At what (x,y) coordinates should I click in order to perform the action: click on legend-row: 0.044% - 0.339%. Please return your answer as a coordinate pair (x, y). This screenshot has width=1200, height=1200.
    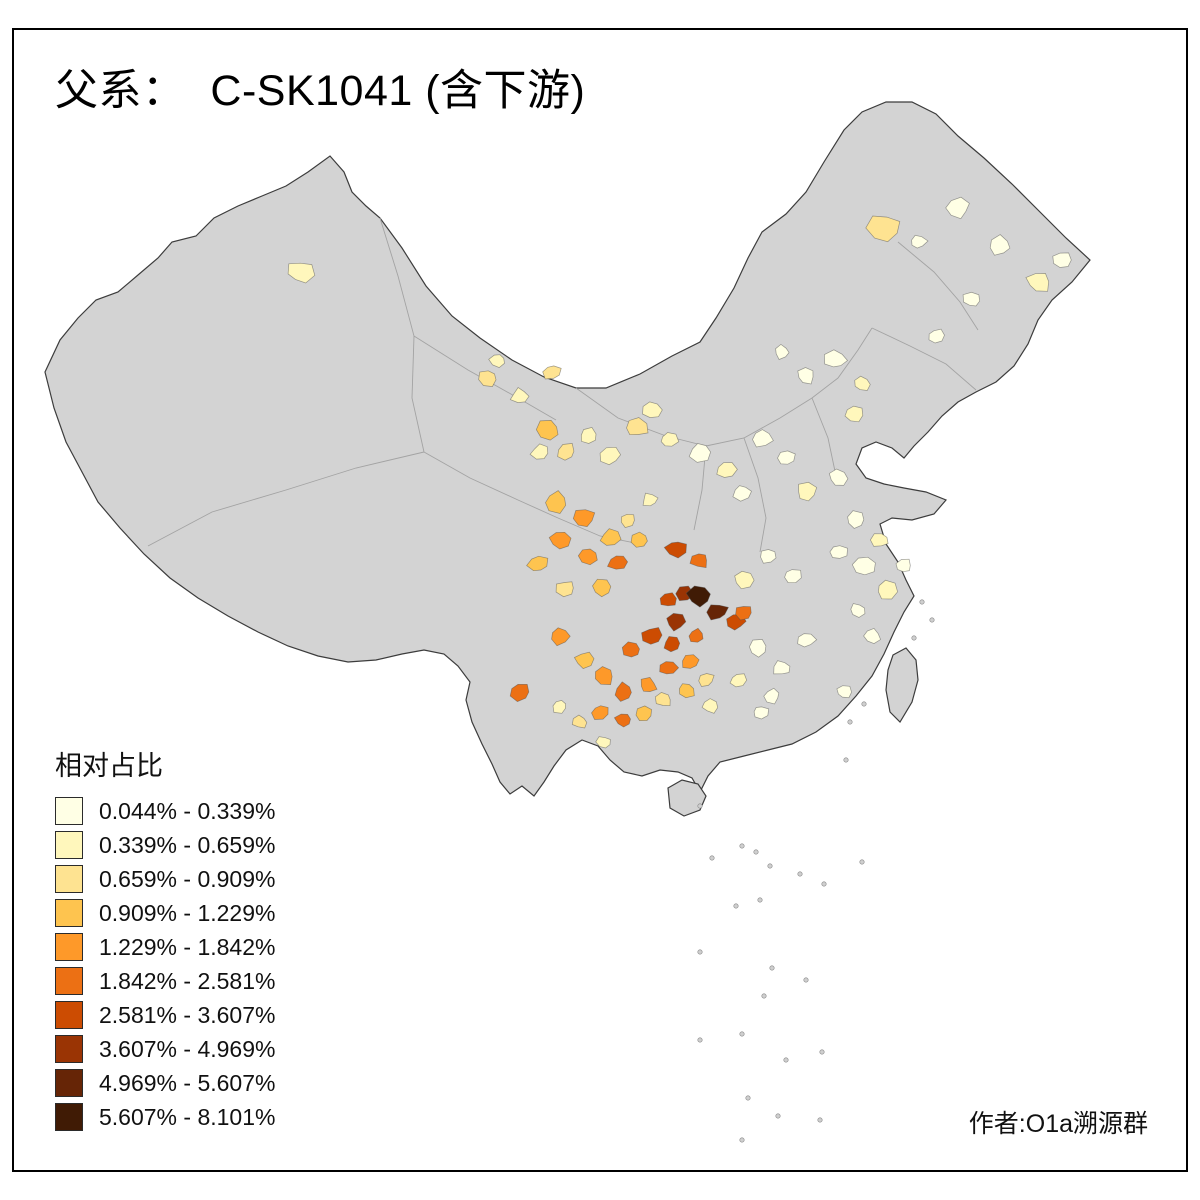
    Looking at the image, I should click on (165, 811).